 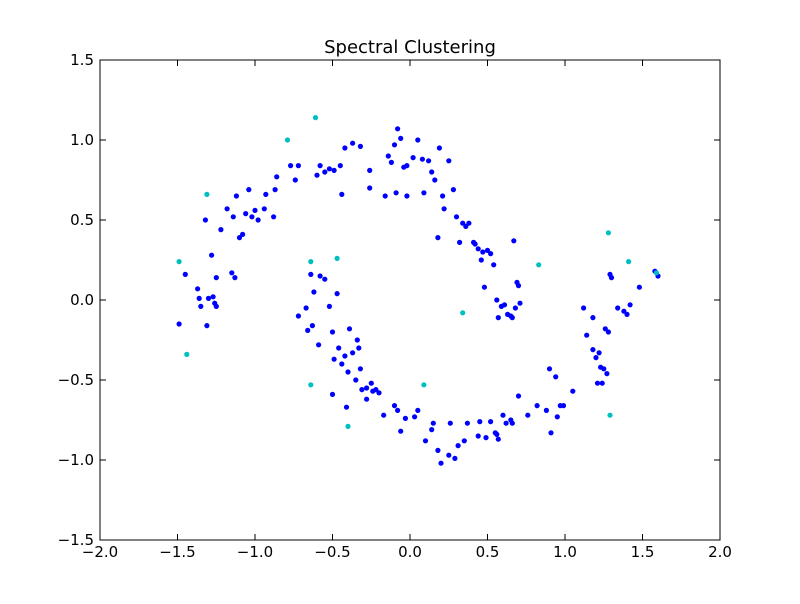 What do you see at coordinates (565, 552) in the screenshot?
I see `x-tick-label: 1.0` at bounding box center [565, 552].